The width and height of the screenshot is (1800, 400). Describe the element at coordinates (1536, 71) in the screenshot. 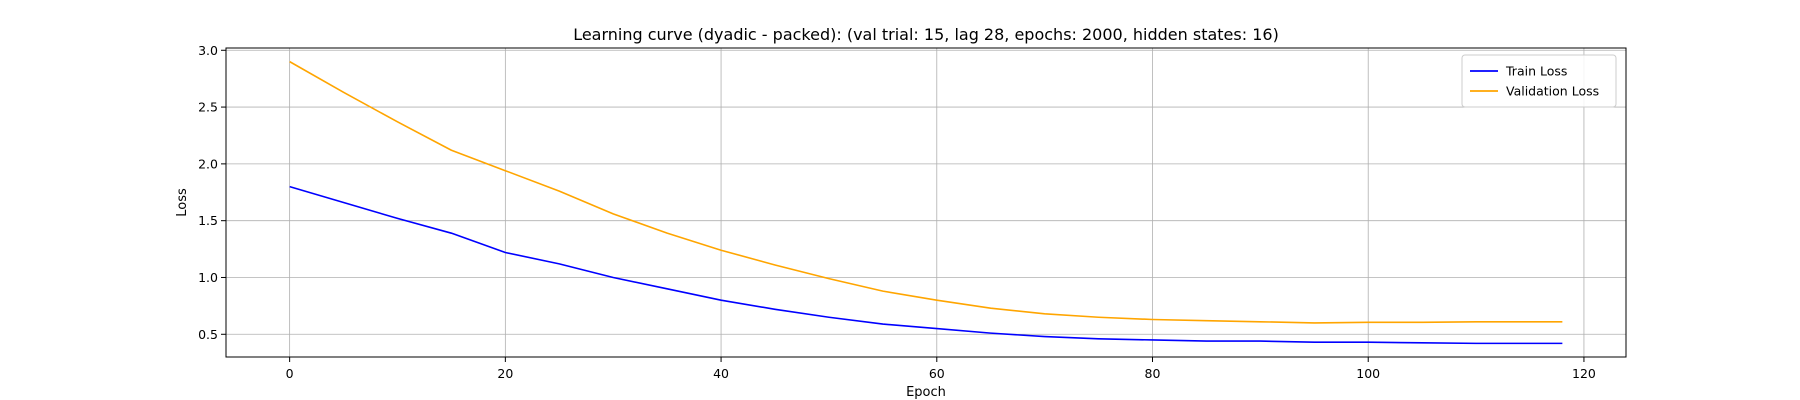

I see `legend-label: Train Loss` at that location.